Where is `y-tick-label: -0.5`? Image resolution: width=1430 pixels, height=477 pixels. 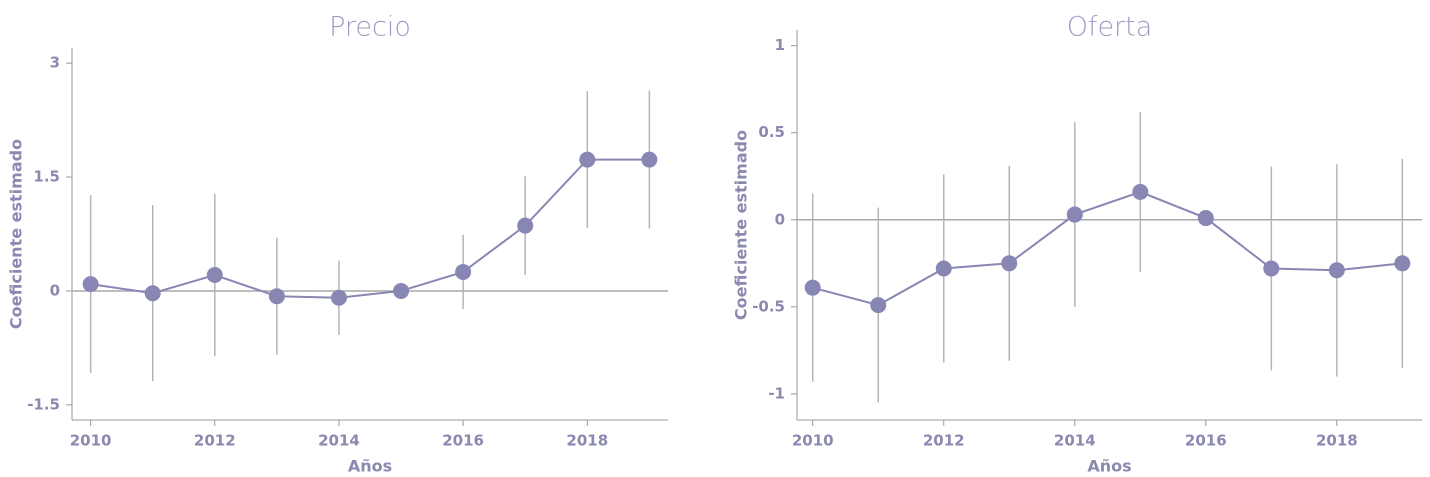
y-tick-label: -0.5 is located at coordinates (768, 306).